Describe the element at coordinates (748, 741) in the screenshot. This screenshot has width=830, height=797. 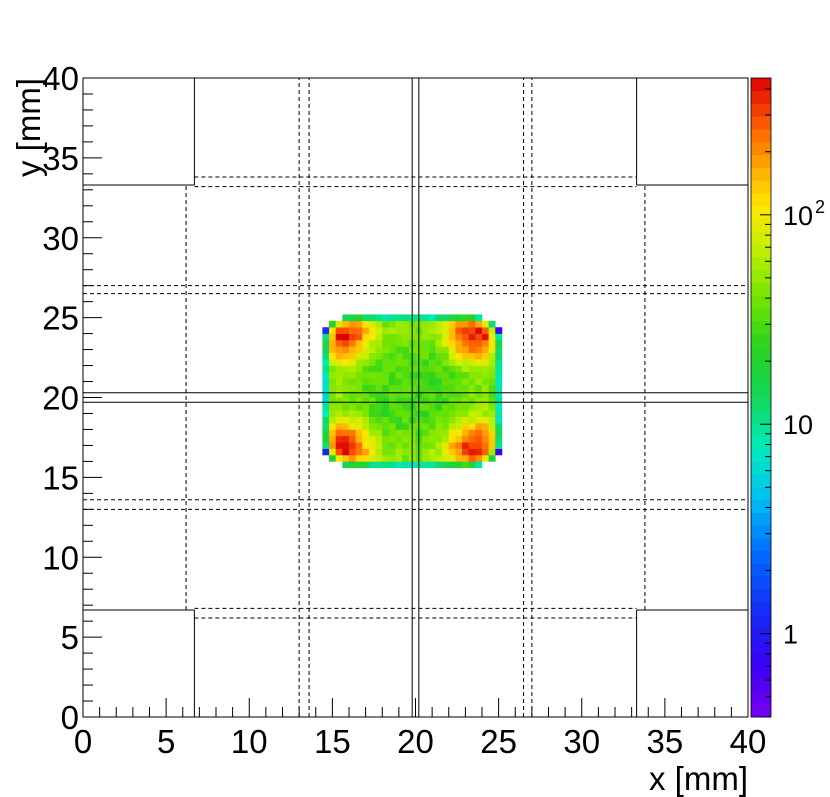
I see `x-tick-label: 40` at that location.